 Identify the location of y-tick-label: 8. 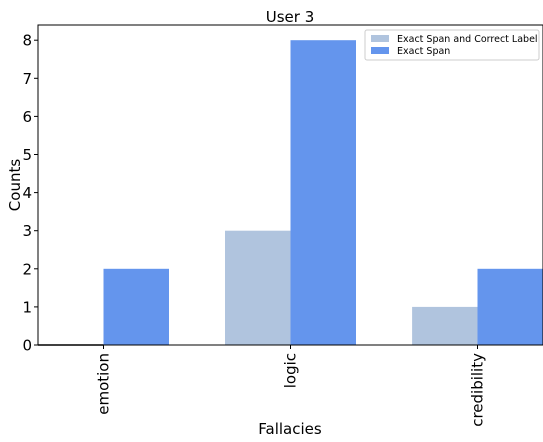
(27, 41).